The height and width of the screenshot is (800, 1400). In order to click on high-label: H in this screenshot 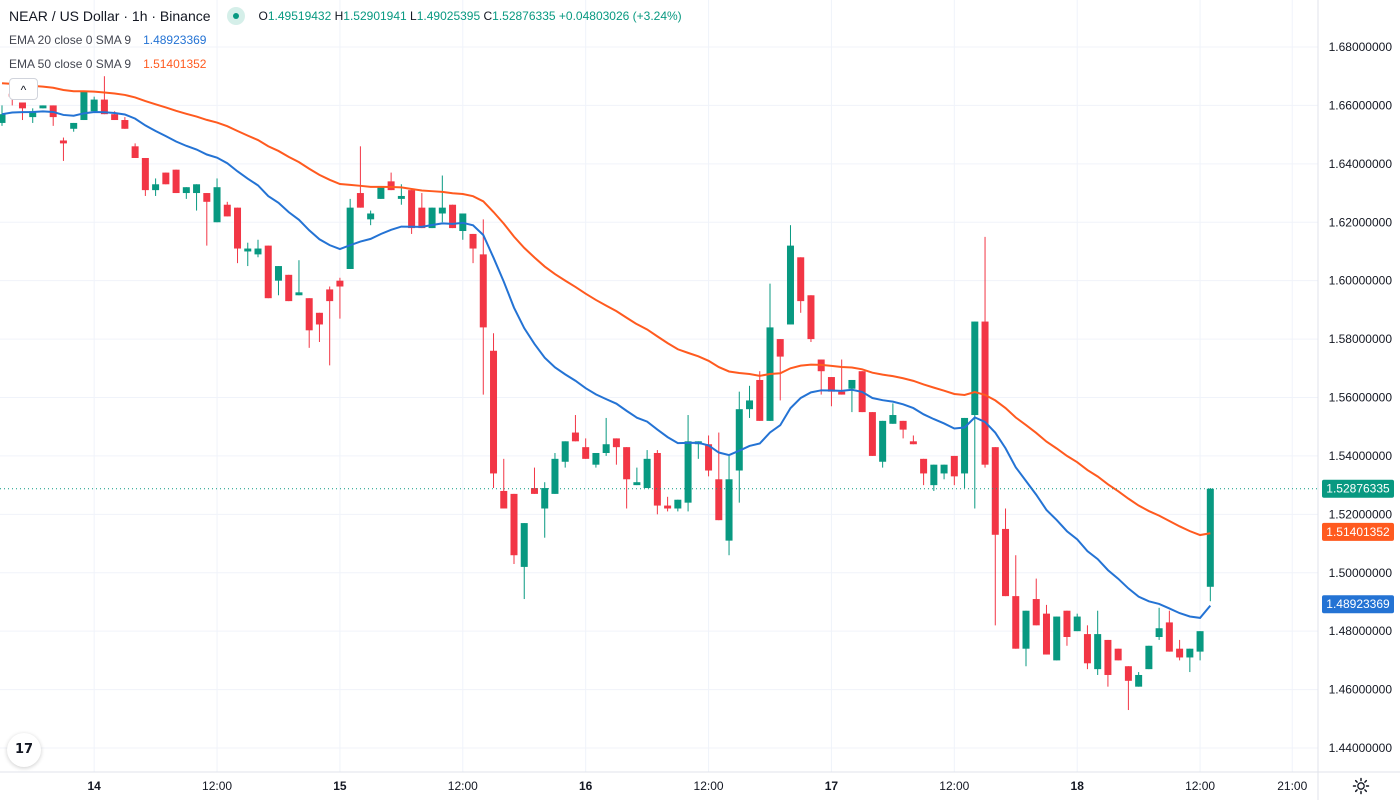, I will do `click(339, 16)`.